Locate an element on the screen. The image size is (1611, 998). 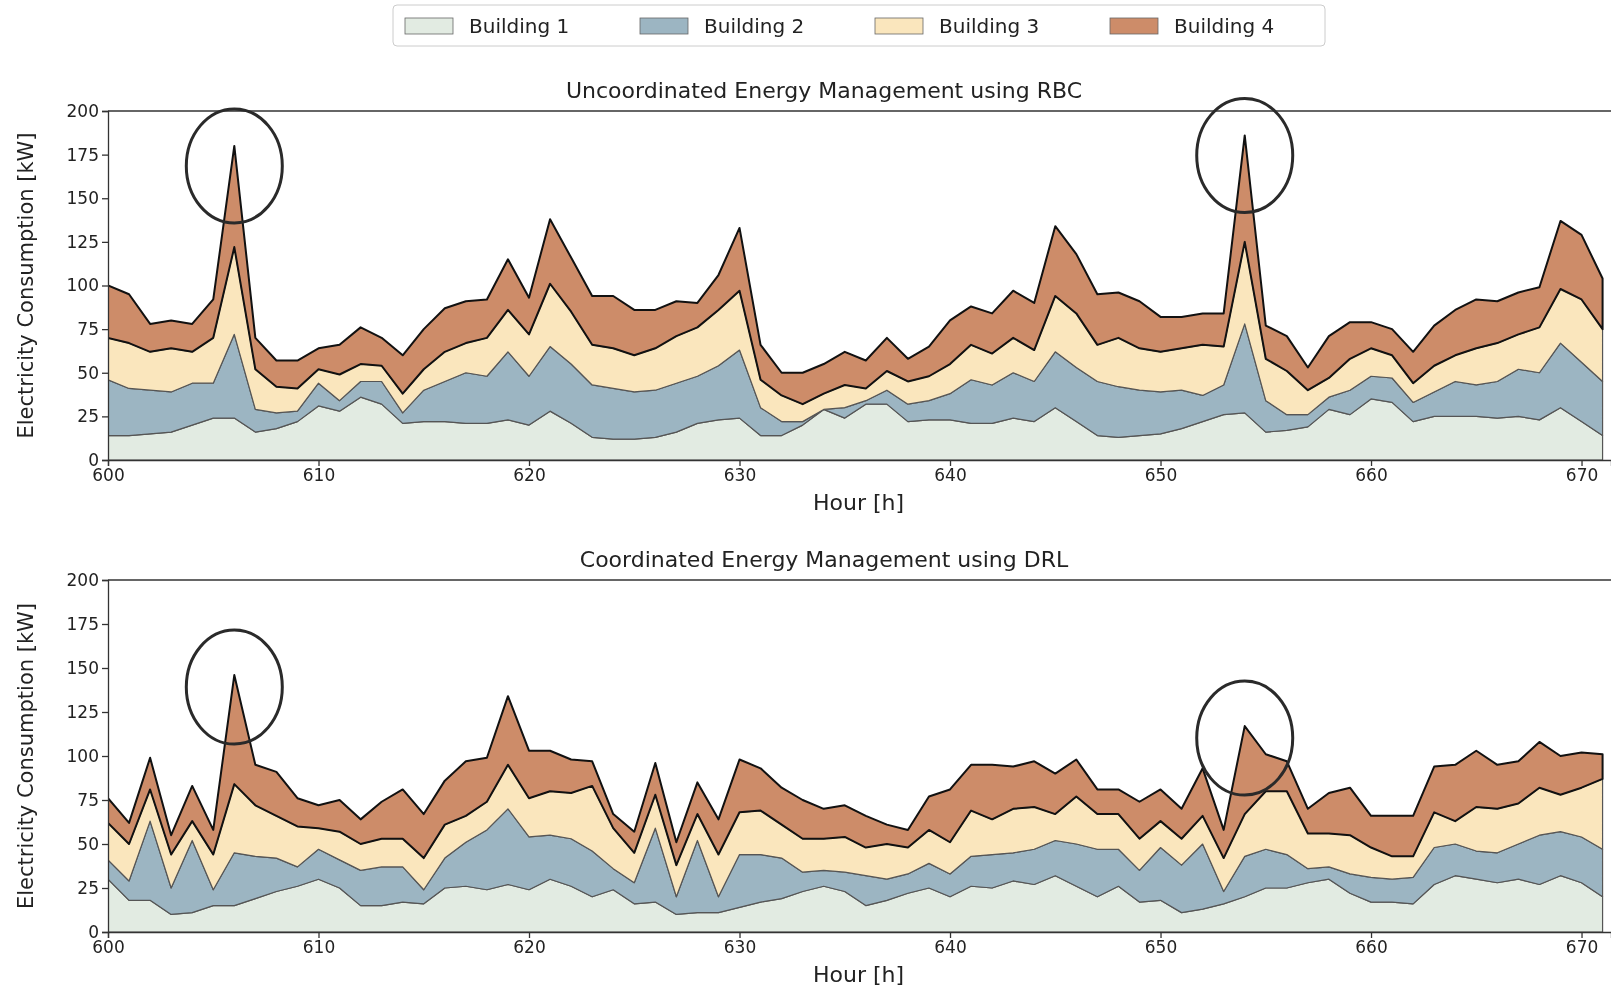
legend-label: Building 1 is located at coordinates (519, 26).